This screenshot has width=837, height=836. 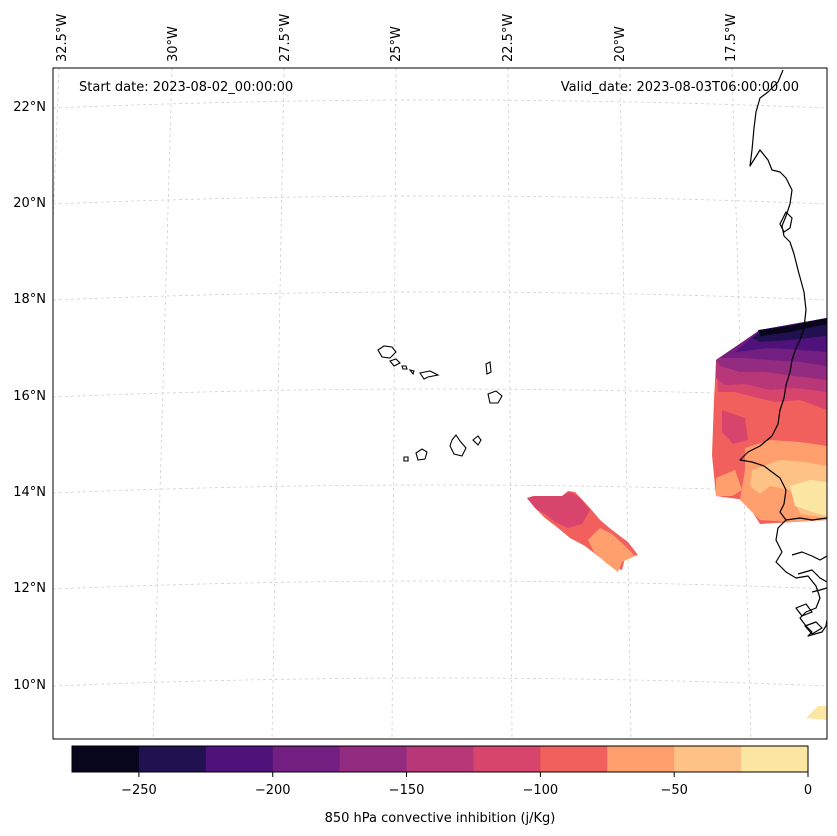 What do you see at coordinates (29, 588) in the screenshot?
I see `lat-label-12n: 12°N` at bounding box center [29, 588].